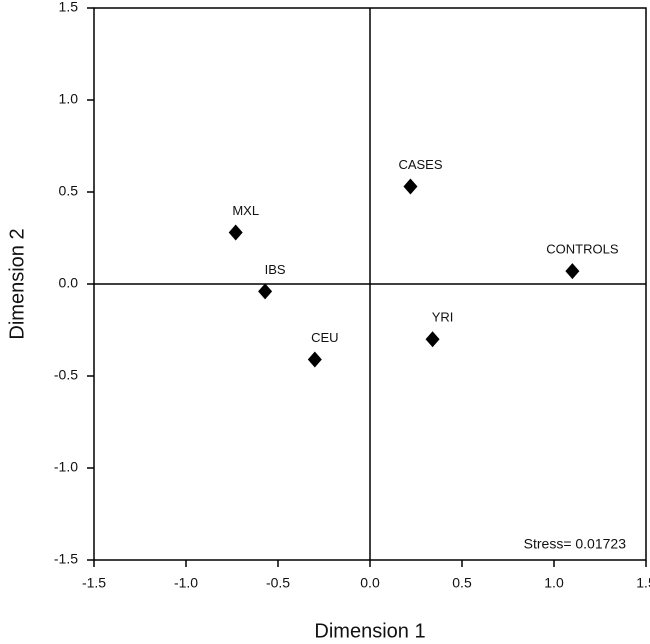 Image resolution: width=650 pixels, height=644 pixels. Describe the element at coordinates (443, 317) in the screenshot. I see `point-label: YRI` at that location.